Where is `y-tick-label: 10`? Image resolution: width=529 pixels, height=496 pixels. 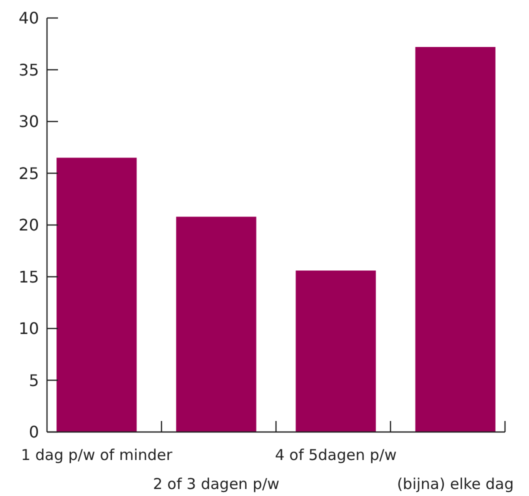
y-tick-label: 10 is located at coordinates (28, 328).